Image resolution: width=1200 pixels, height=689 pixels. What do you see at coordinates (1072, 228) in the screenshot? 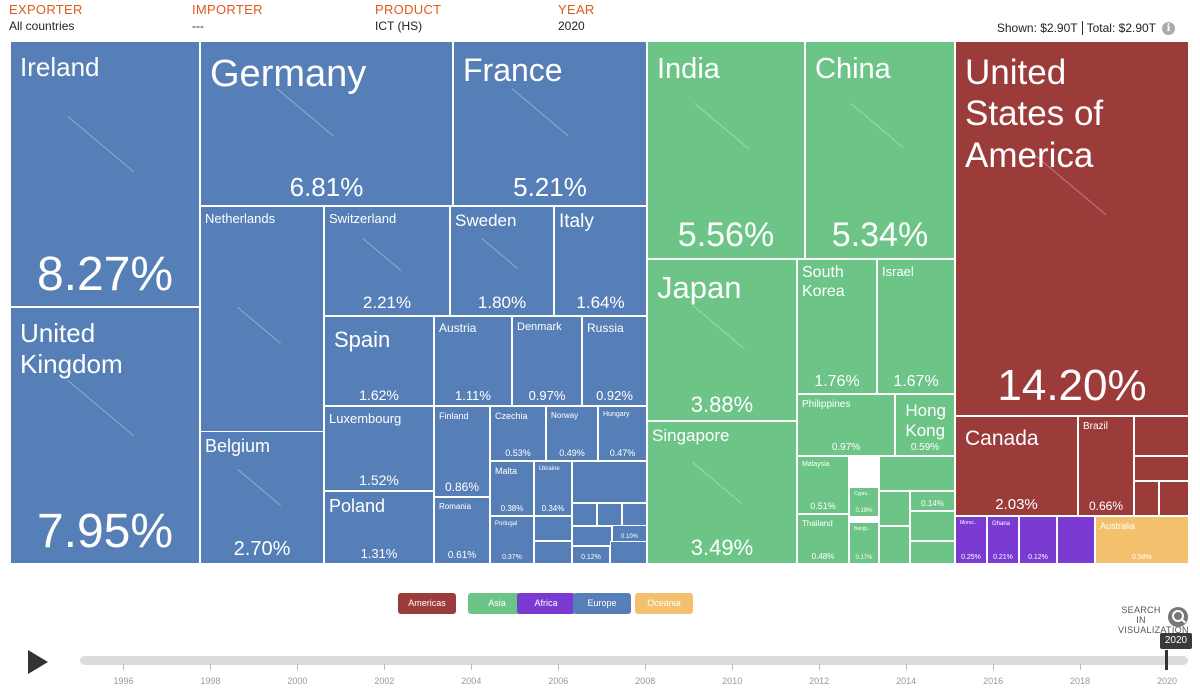
I see `treemap-tile-united-states-of-america: United States of America 14.20%` at bounding box center [1072, 228].